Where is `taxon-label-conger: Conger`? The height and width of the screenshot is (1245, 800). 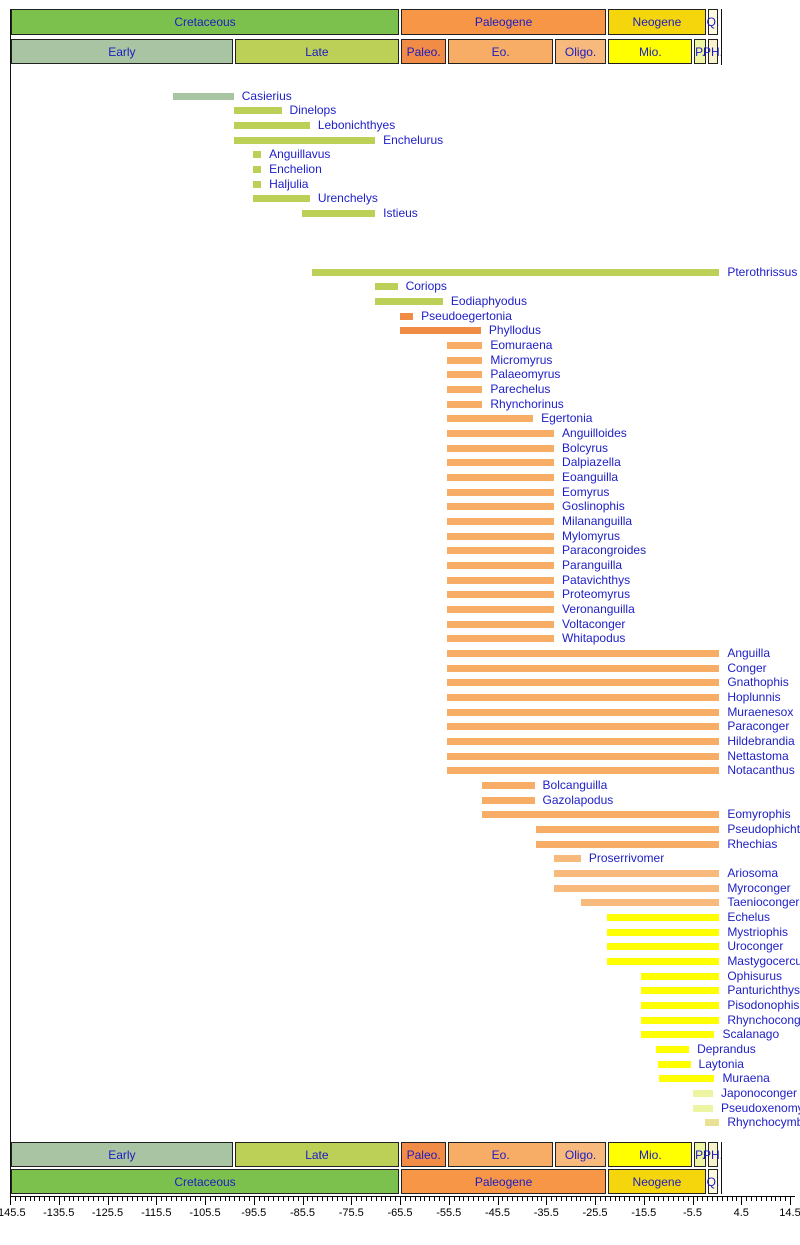 taxon-label-conger: Conger is located at coordinates (747, 667).